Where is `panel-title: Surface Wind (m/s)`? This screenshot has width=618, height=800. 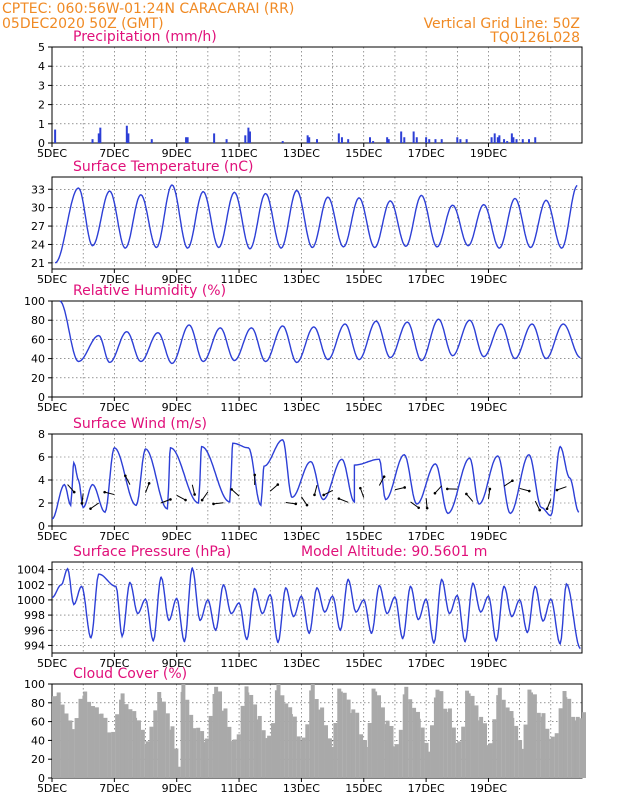 panel-title: Surface Wind (m/s) is located at coordinates (140, 424).